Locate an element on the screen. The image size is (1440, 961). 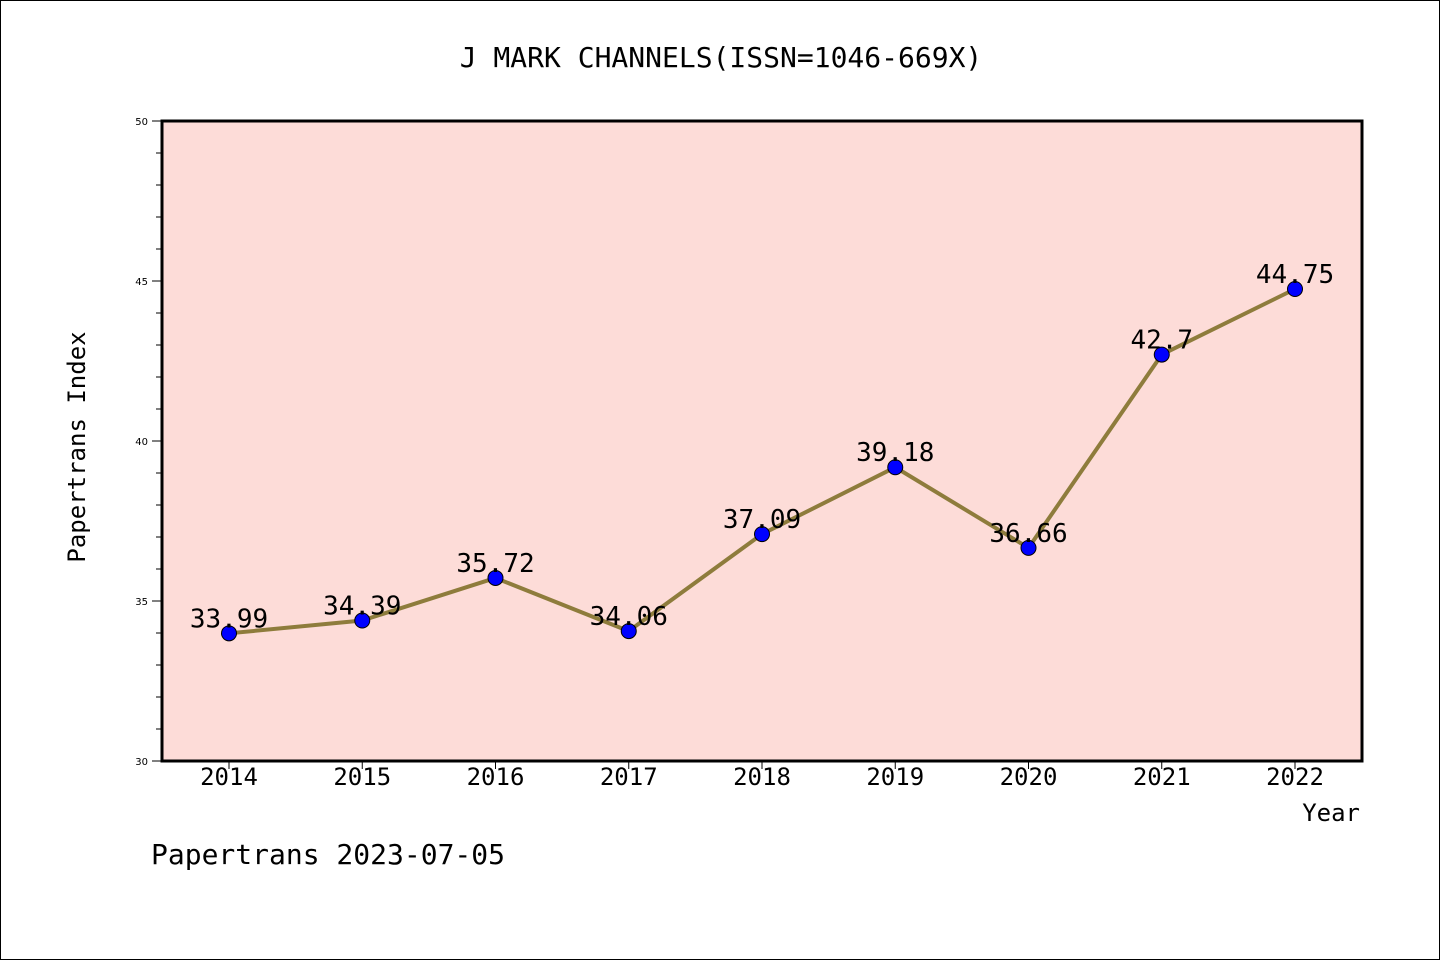
y-axis-label: Papertrans Index is located at coordinates (77, 446).